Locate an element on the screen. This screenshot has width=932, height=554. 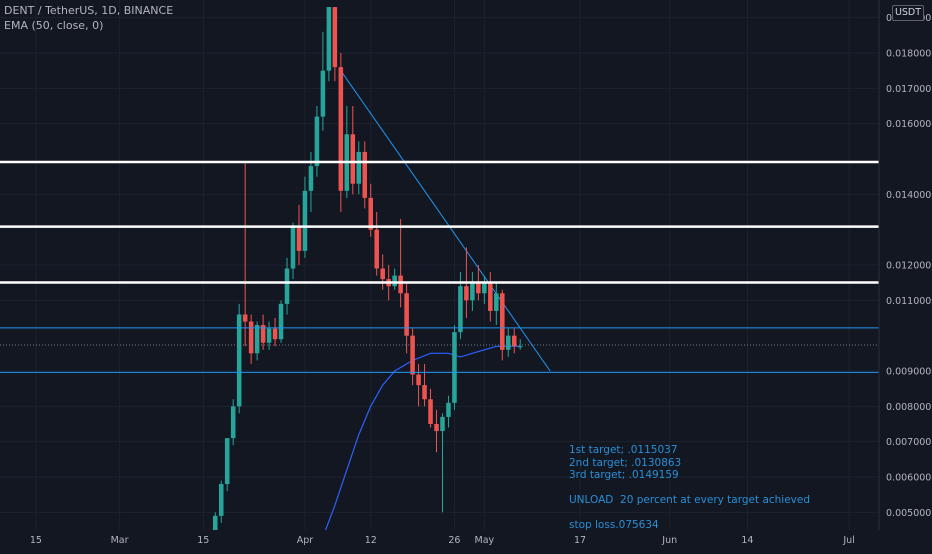
ema-line is located at coordinates (421, 441).